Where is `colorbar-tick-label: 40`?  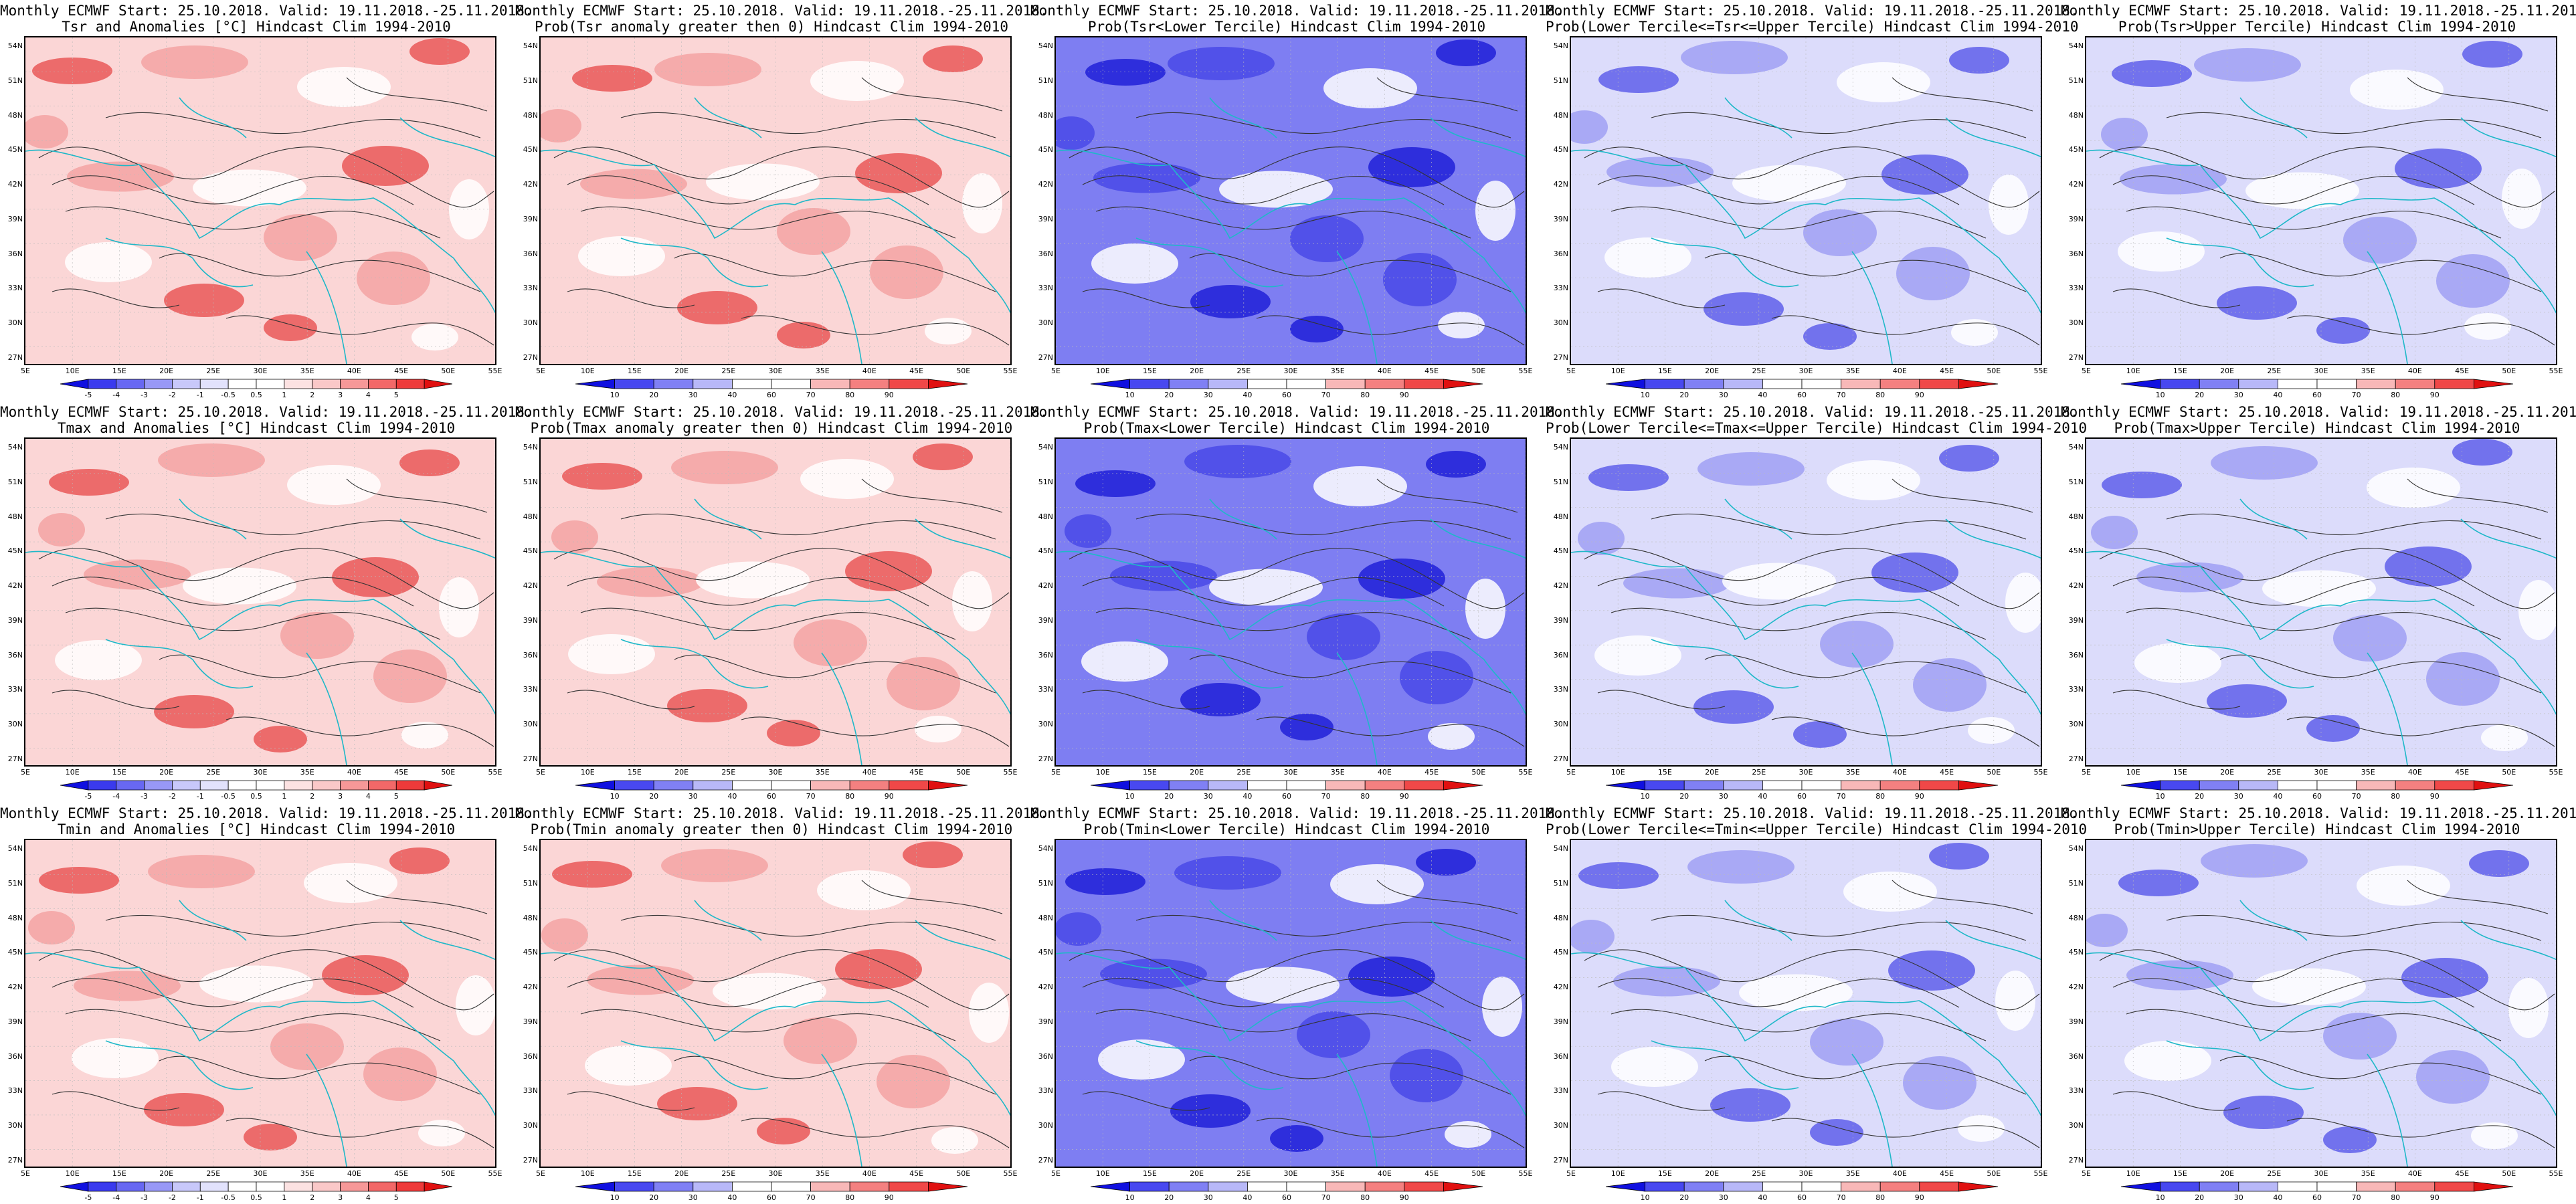
colorbar-tick-label: 40 is located at coordinates (1248, 395).